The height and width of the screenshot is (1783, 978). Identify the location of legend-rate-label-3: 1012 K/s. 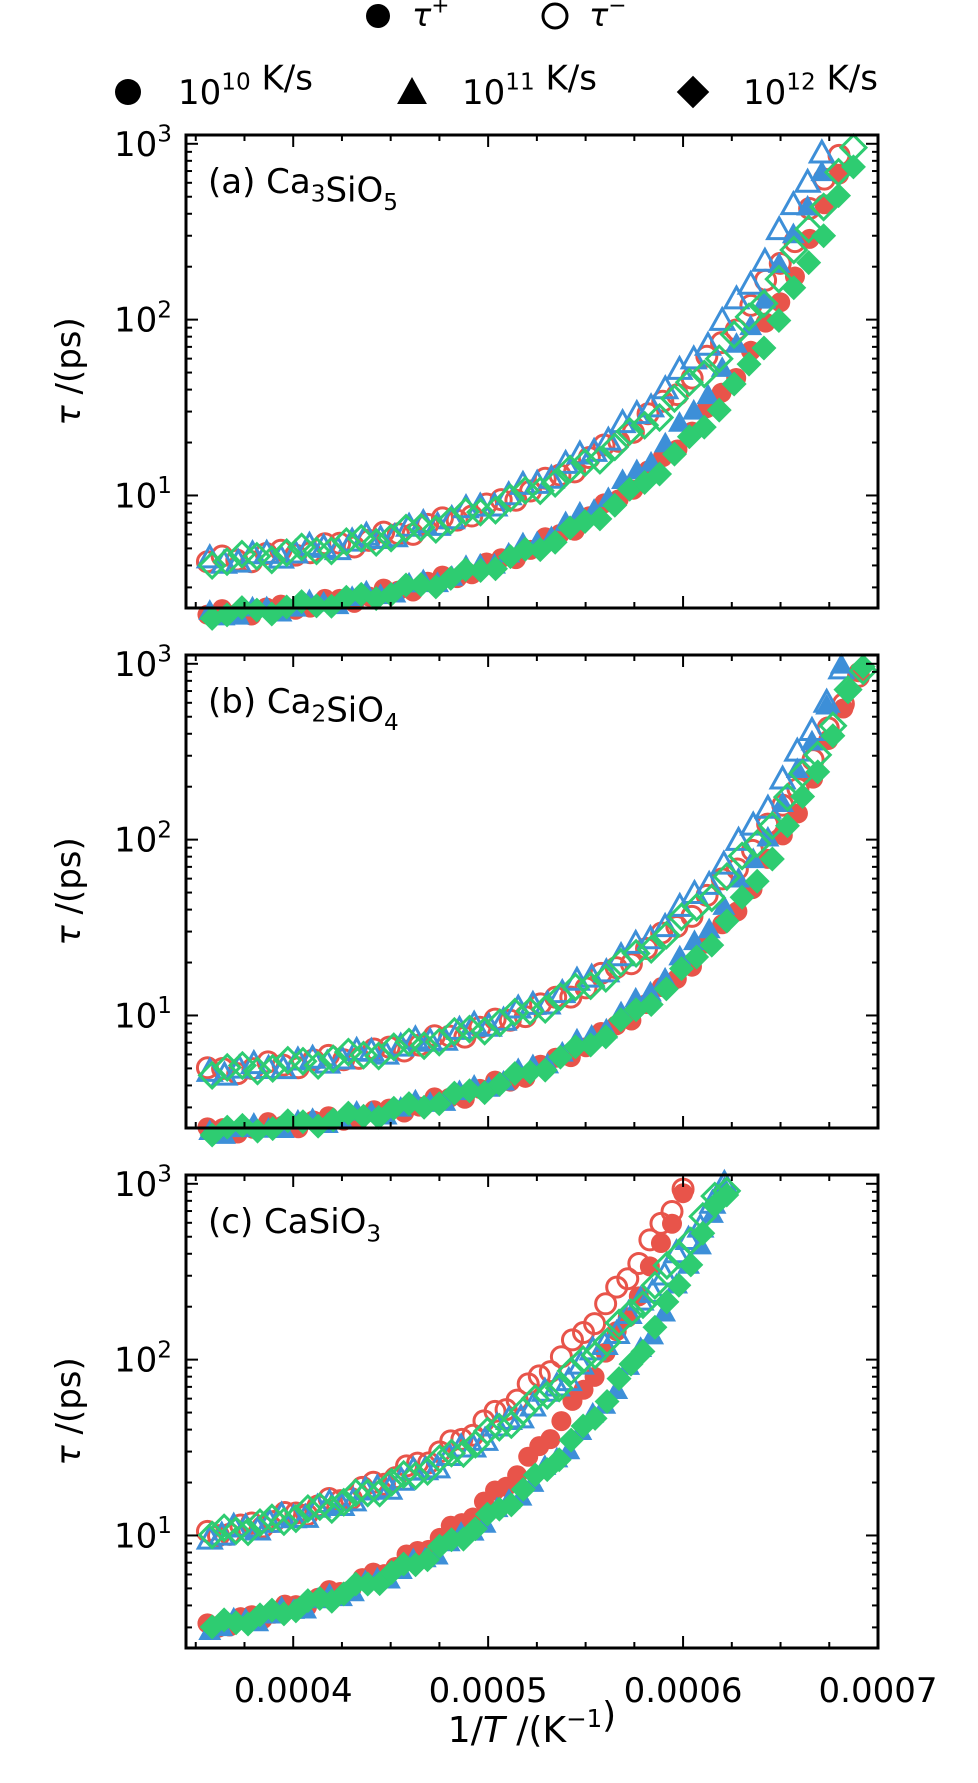
(810, 86).